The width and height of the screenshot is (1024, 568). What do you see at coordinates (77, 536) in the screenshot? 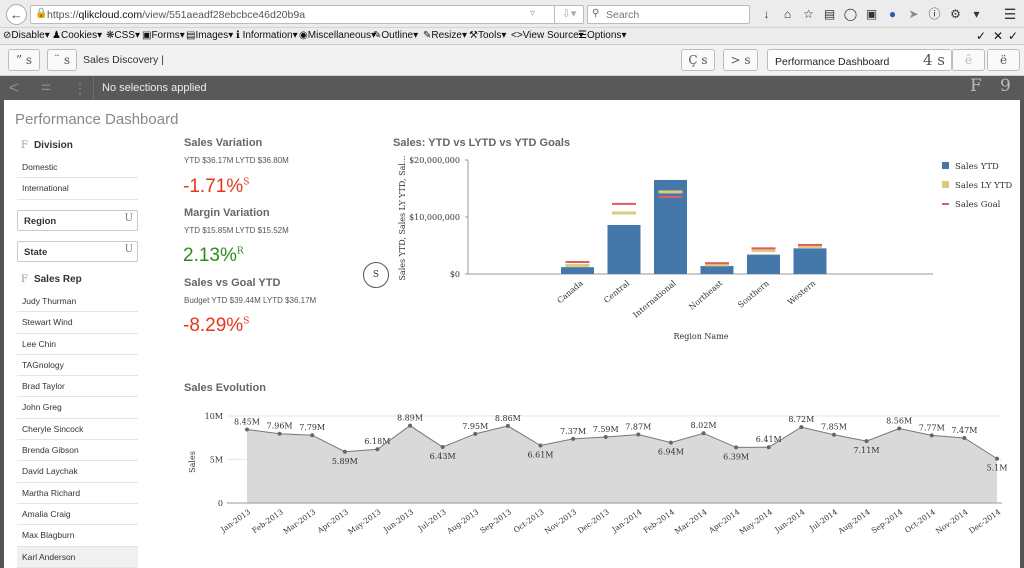
I see `list-item: Max Blagburn` at bounding box center [77, 536].